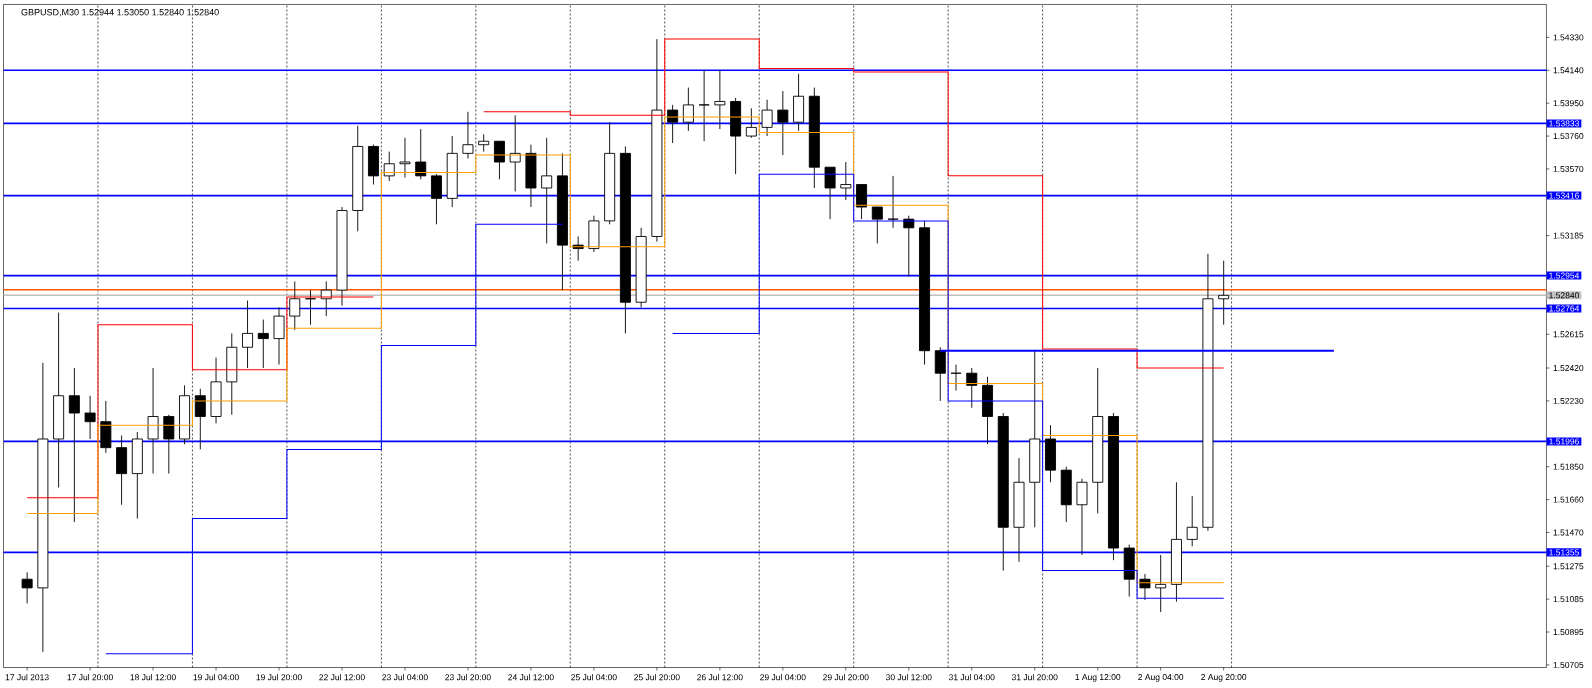 The width and height of the screenshot is (1592, 688). What do you see at coordinates (783, 677) in the screenshot?
I see `x-tick-label: 29 Jul 04:00` at bounding box center [783, 677].